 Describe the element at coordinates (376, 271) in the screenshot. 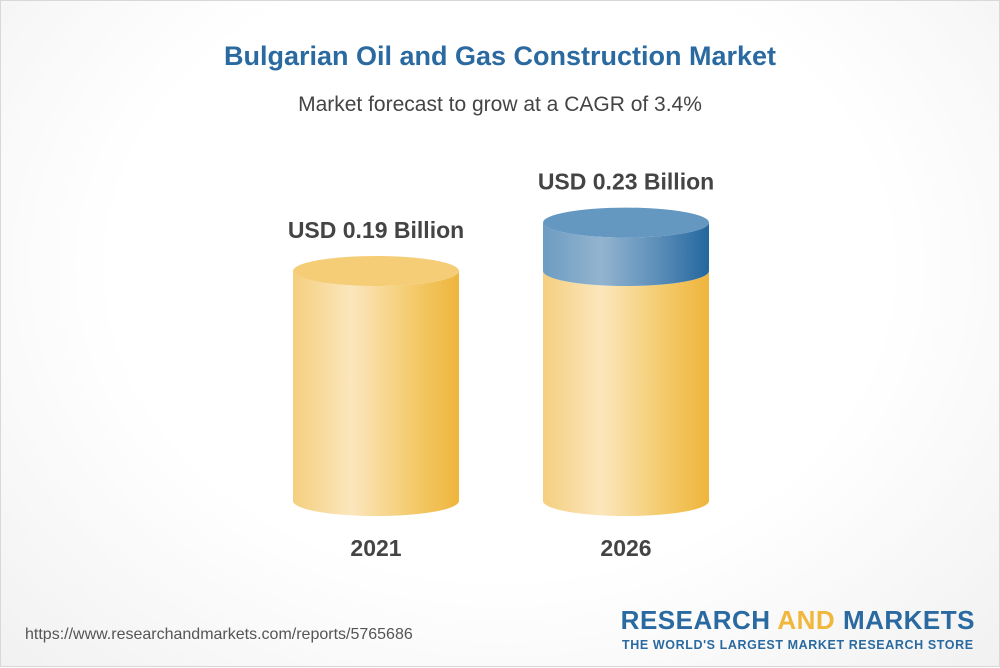

I see `cylinder-top-2021` at that location.